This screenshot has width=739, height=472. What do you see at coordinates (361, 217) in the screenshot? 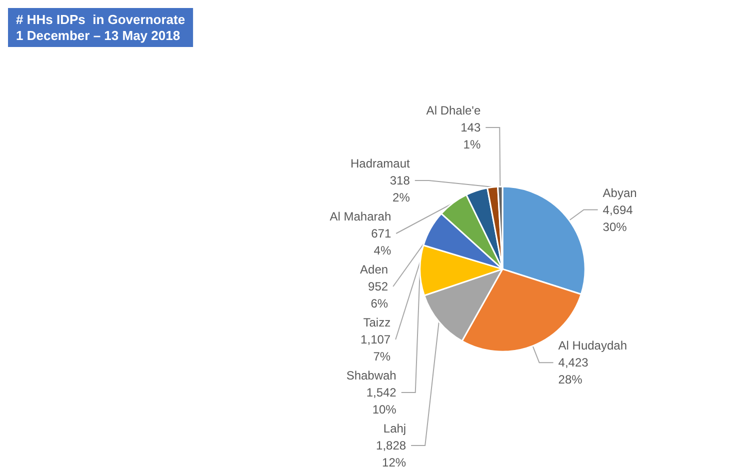
I see `slice-label: Al Maharah` at bounding box center [361, 217].